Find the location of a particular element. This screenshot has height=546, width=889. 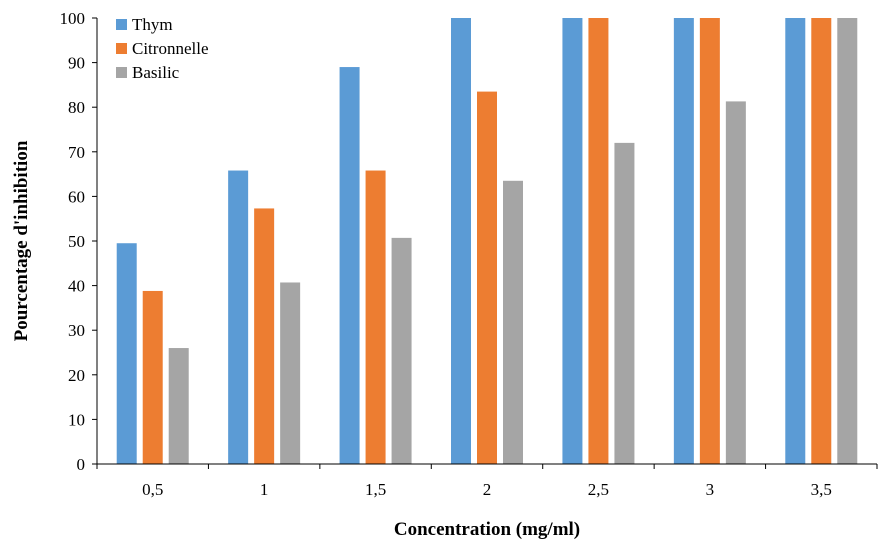

y-tick-label: 80 is located at coordinates (76, 107).